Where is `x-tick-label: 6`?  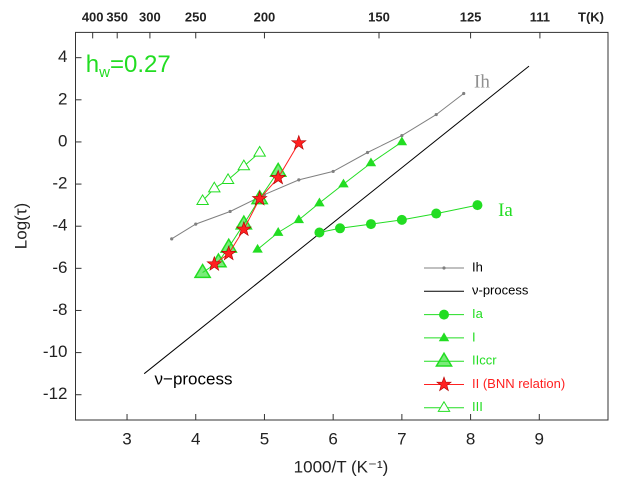
x-tick-label: 6 is located at coordinates (332, 438).